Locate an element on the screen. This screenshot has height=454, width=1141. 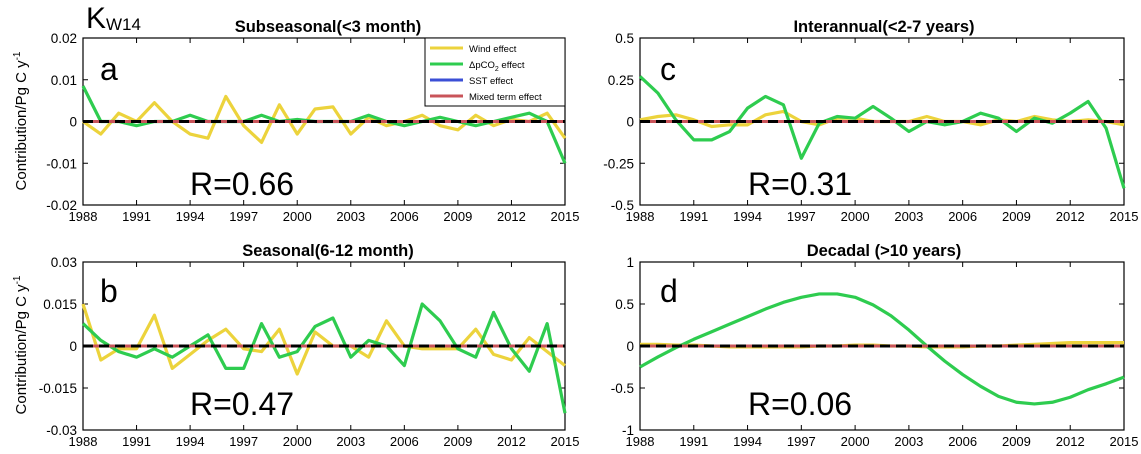
y-tick-label: -1 is located at coordinates (628, 430).